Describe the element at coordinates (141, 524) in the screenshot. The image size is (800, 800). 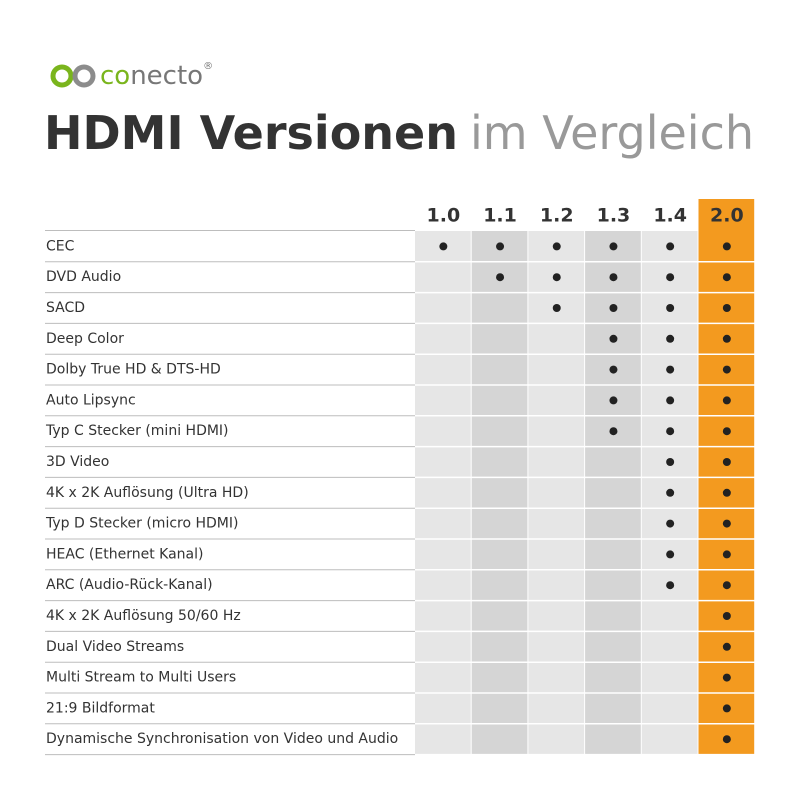
I see `feature-label: Typ D Stecker (micro HDMI)` at that location.